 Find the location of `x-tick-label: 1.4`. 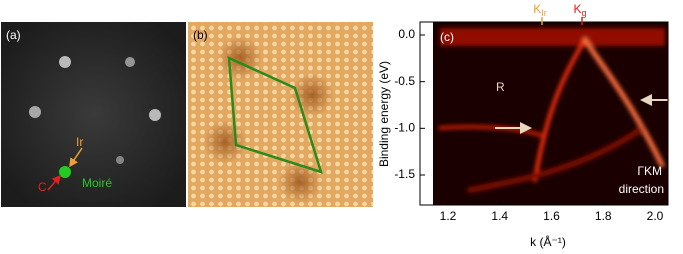

x-tick-label: 1.4 is located at coordinates (499, 216).